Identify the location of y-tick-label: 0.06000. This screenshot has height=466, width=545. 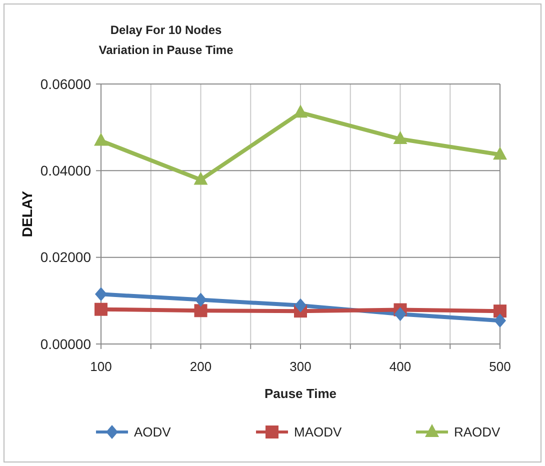
(66, 84).